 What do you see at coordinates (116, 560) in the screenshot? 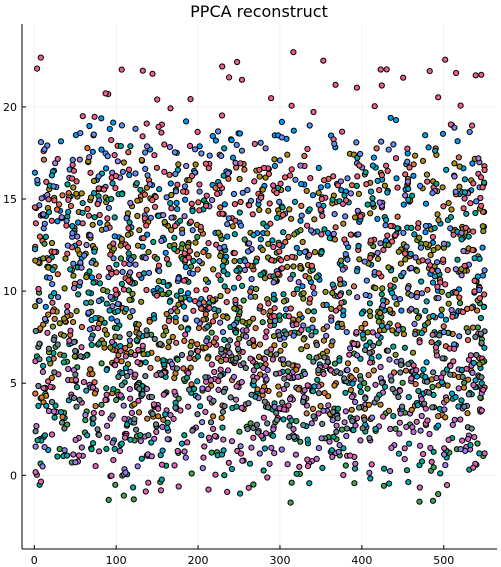
I see `x-tick-label: 100` at bounding box center [116, 560].